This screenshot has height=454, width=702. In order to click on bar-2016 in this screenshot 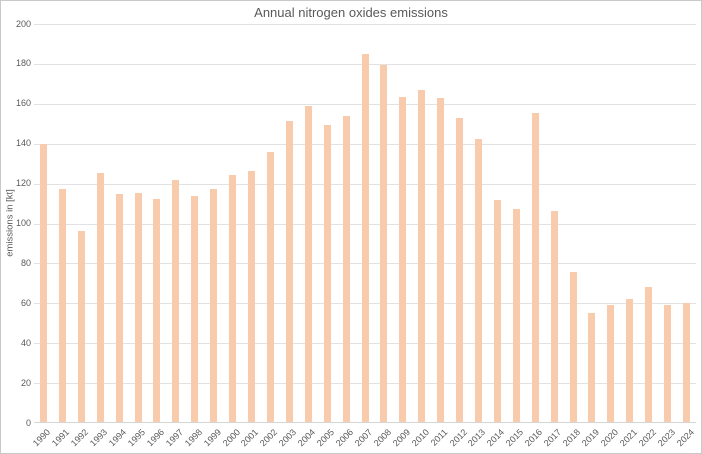, I will do `click(535, 267)`.